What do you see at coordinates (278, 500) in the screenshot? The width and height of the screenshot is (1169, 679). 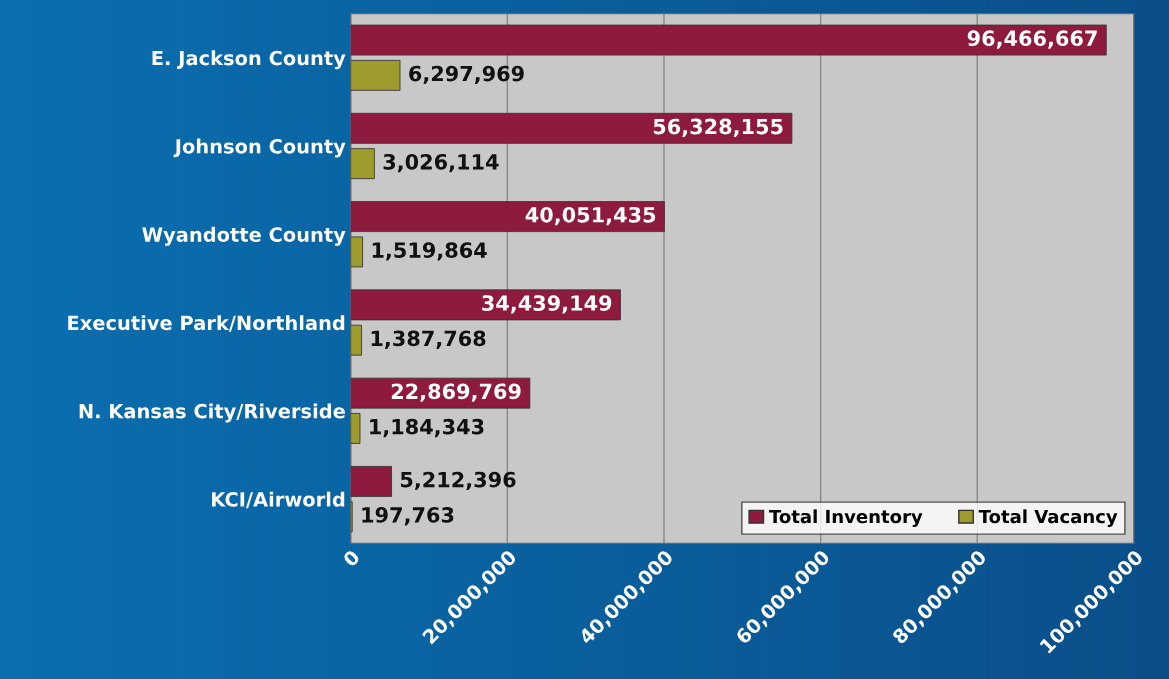 I see `y-tick-label: KCI/Airworld` at bounding box center [278, 500].